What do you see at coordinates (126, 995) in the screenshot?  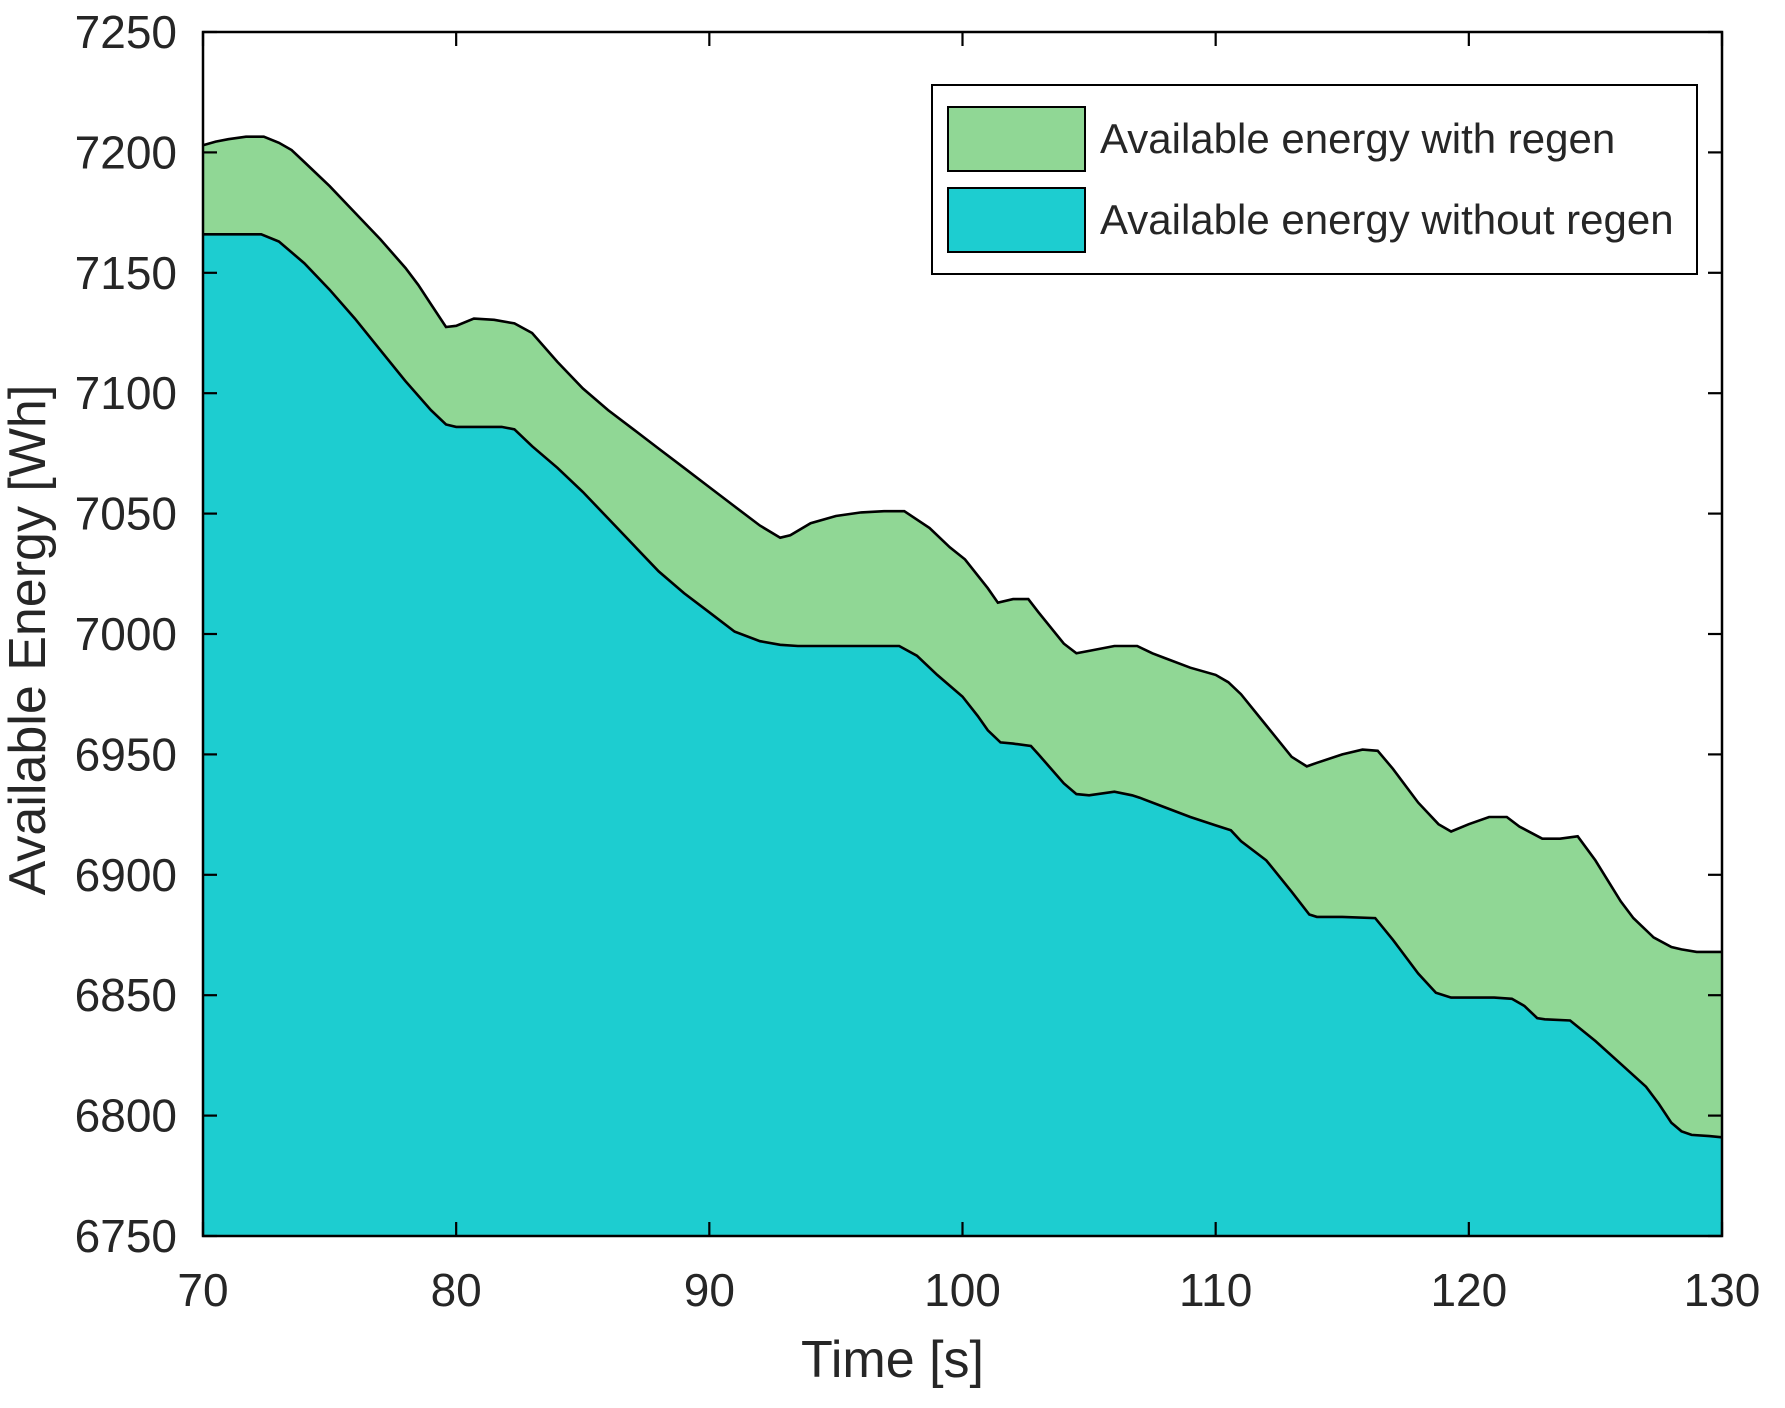 I see `y-tick-label: 6850` at bounding box center [126, 995].